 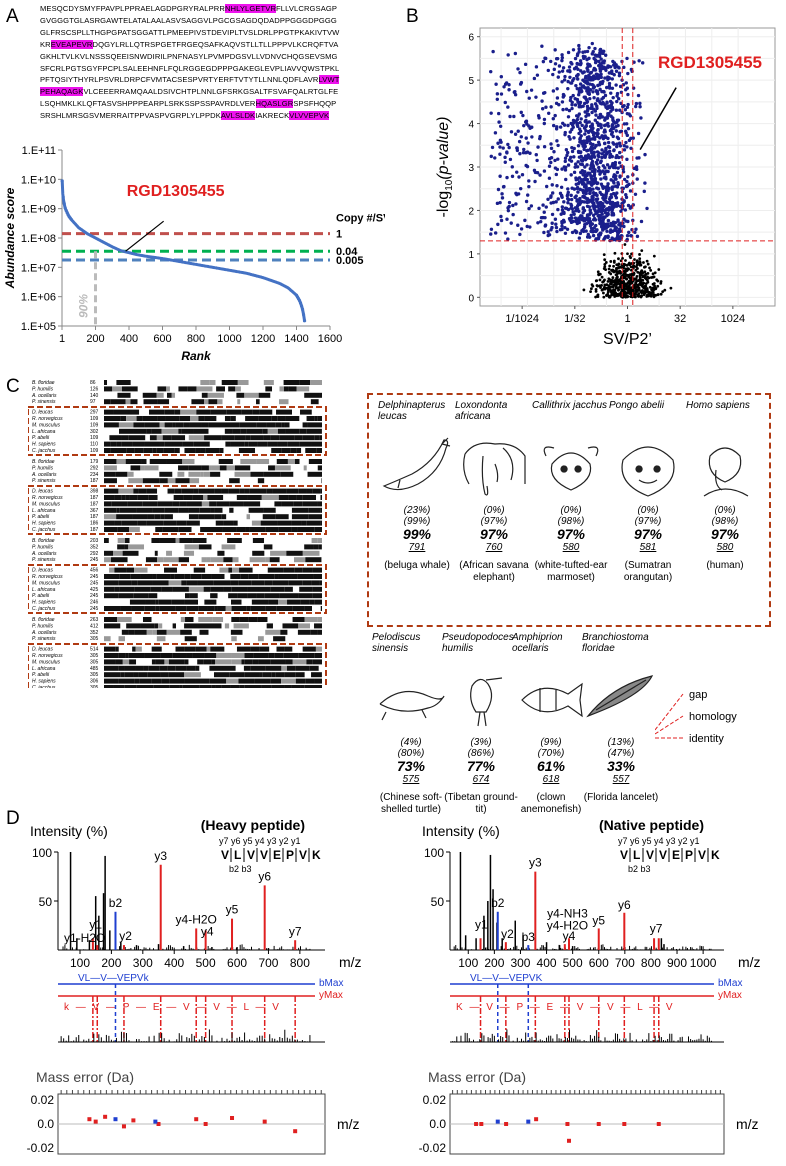 I want to click on position-label: 305, so click(x=94, y=656).